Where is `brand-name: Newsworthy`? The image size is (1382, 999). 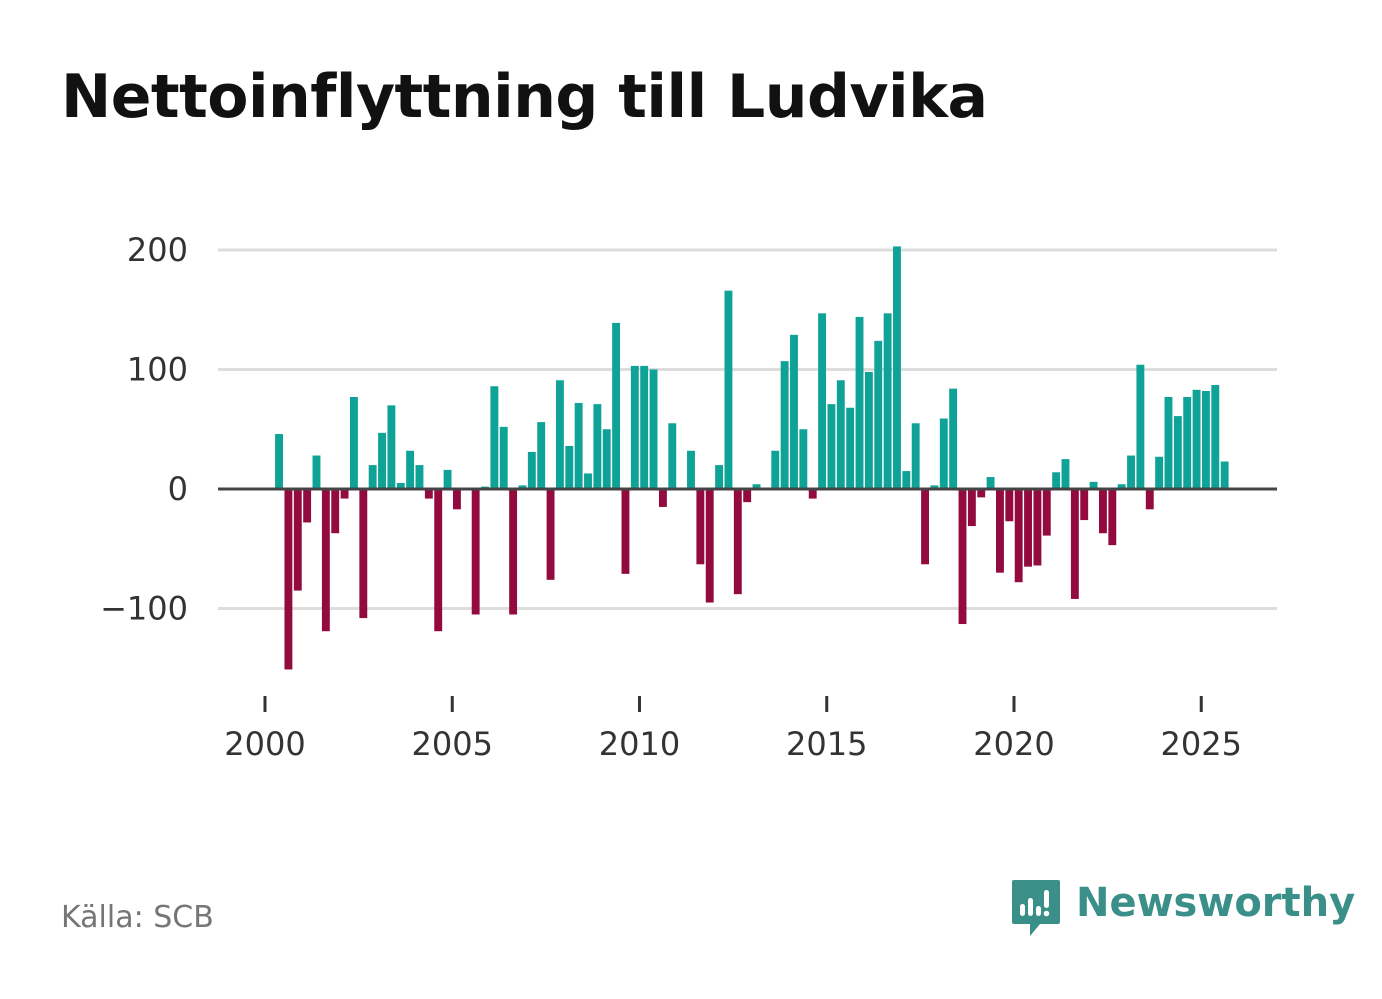
brand-name: Newsworthy is located at coordinates (1216, 903).